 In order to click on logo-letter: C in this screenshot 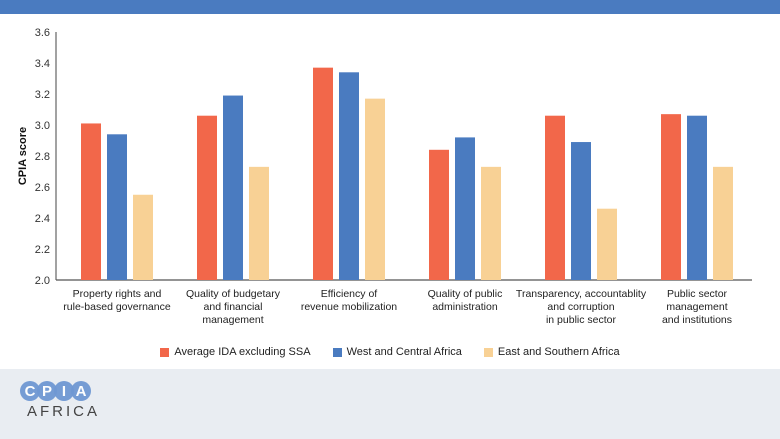, I will do `click(30, 391)`.